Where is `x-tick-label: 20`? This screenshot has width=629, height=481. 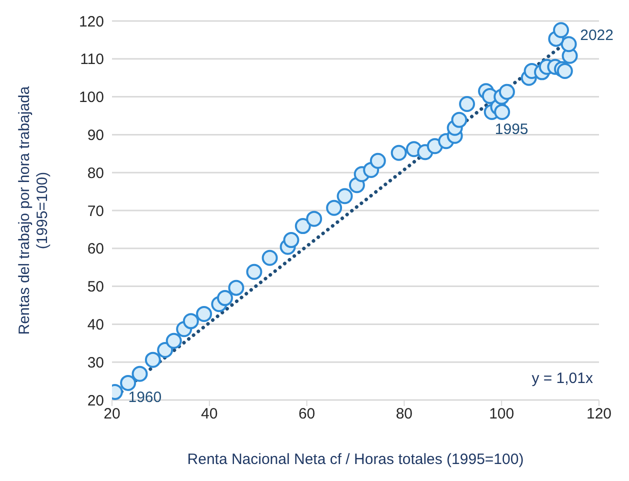
x-tick-label: 20 is located at coordinates (112, 414).